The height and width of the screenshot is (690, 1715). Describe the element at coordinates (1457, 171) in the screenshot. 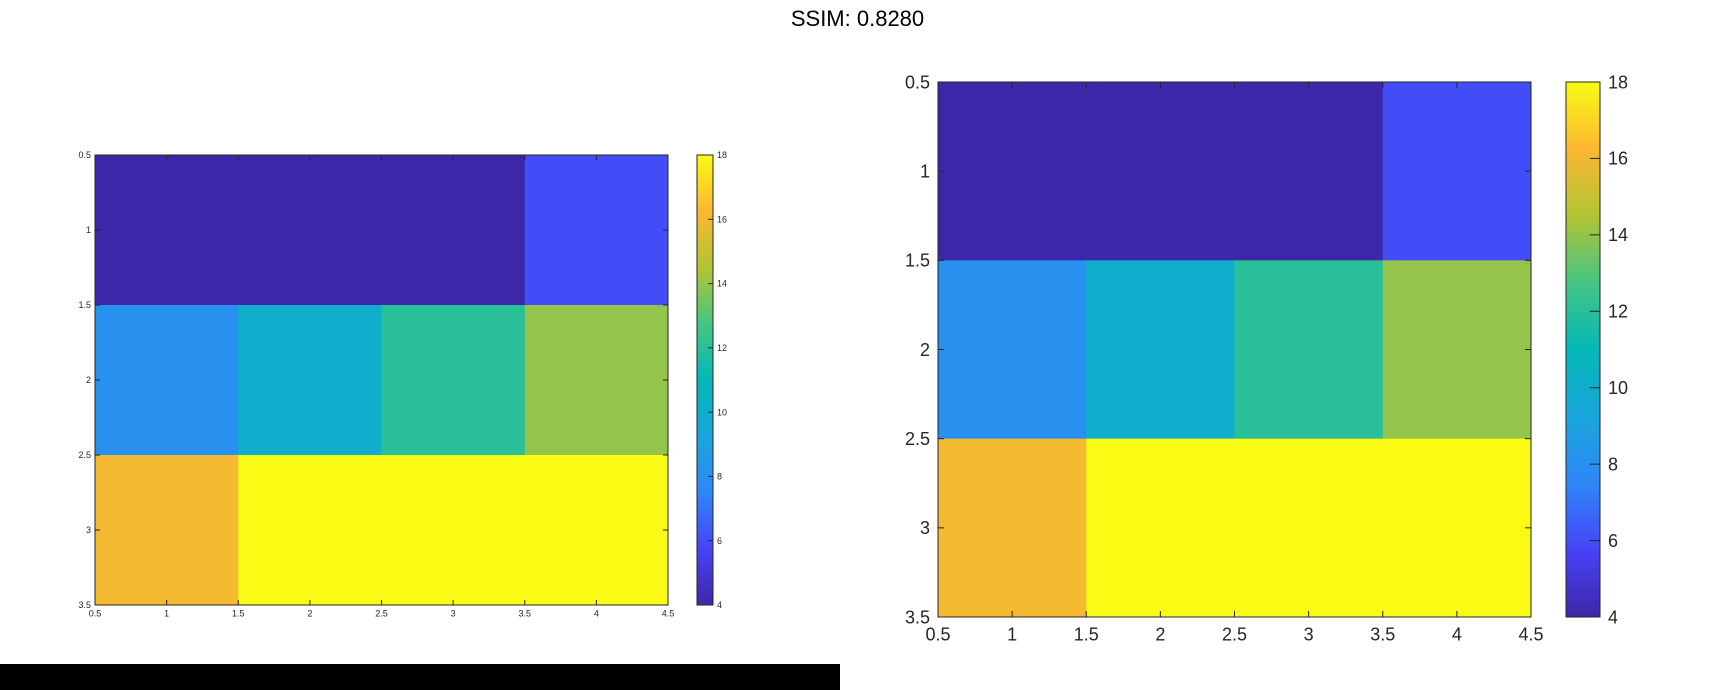

I see `right-heatmap-cell-r1-c4` at that location.